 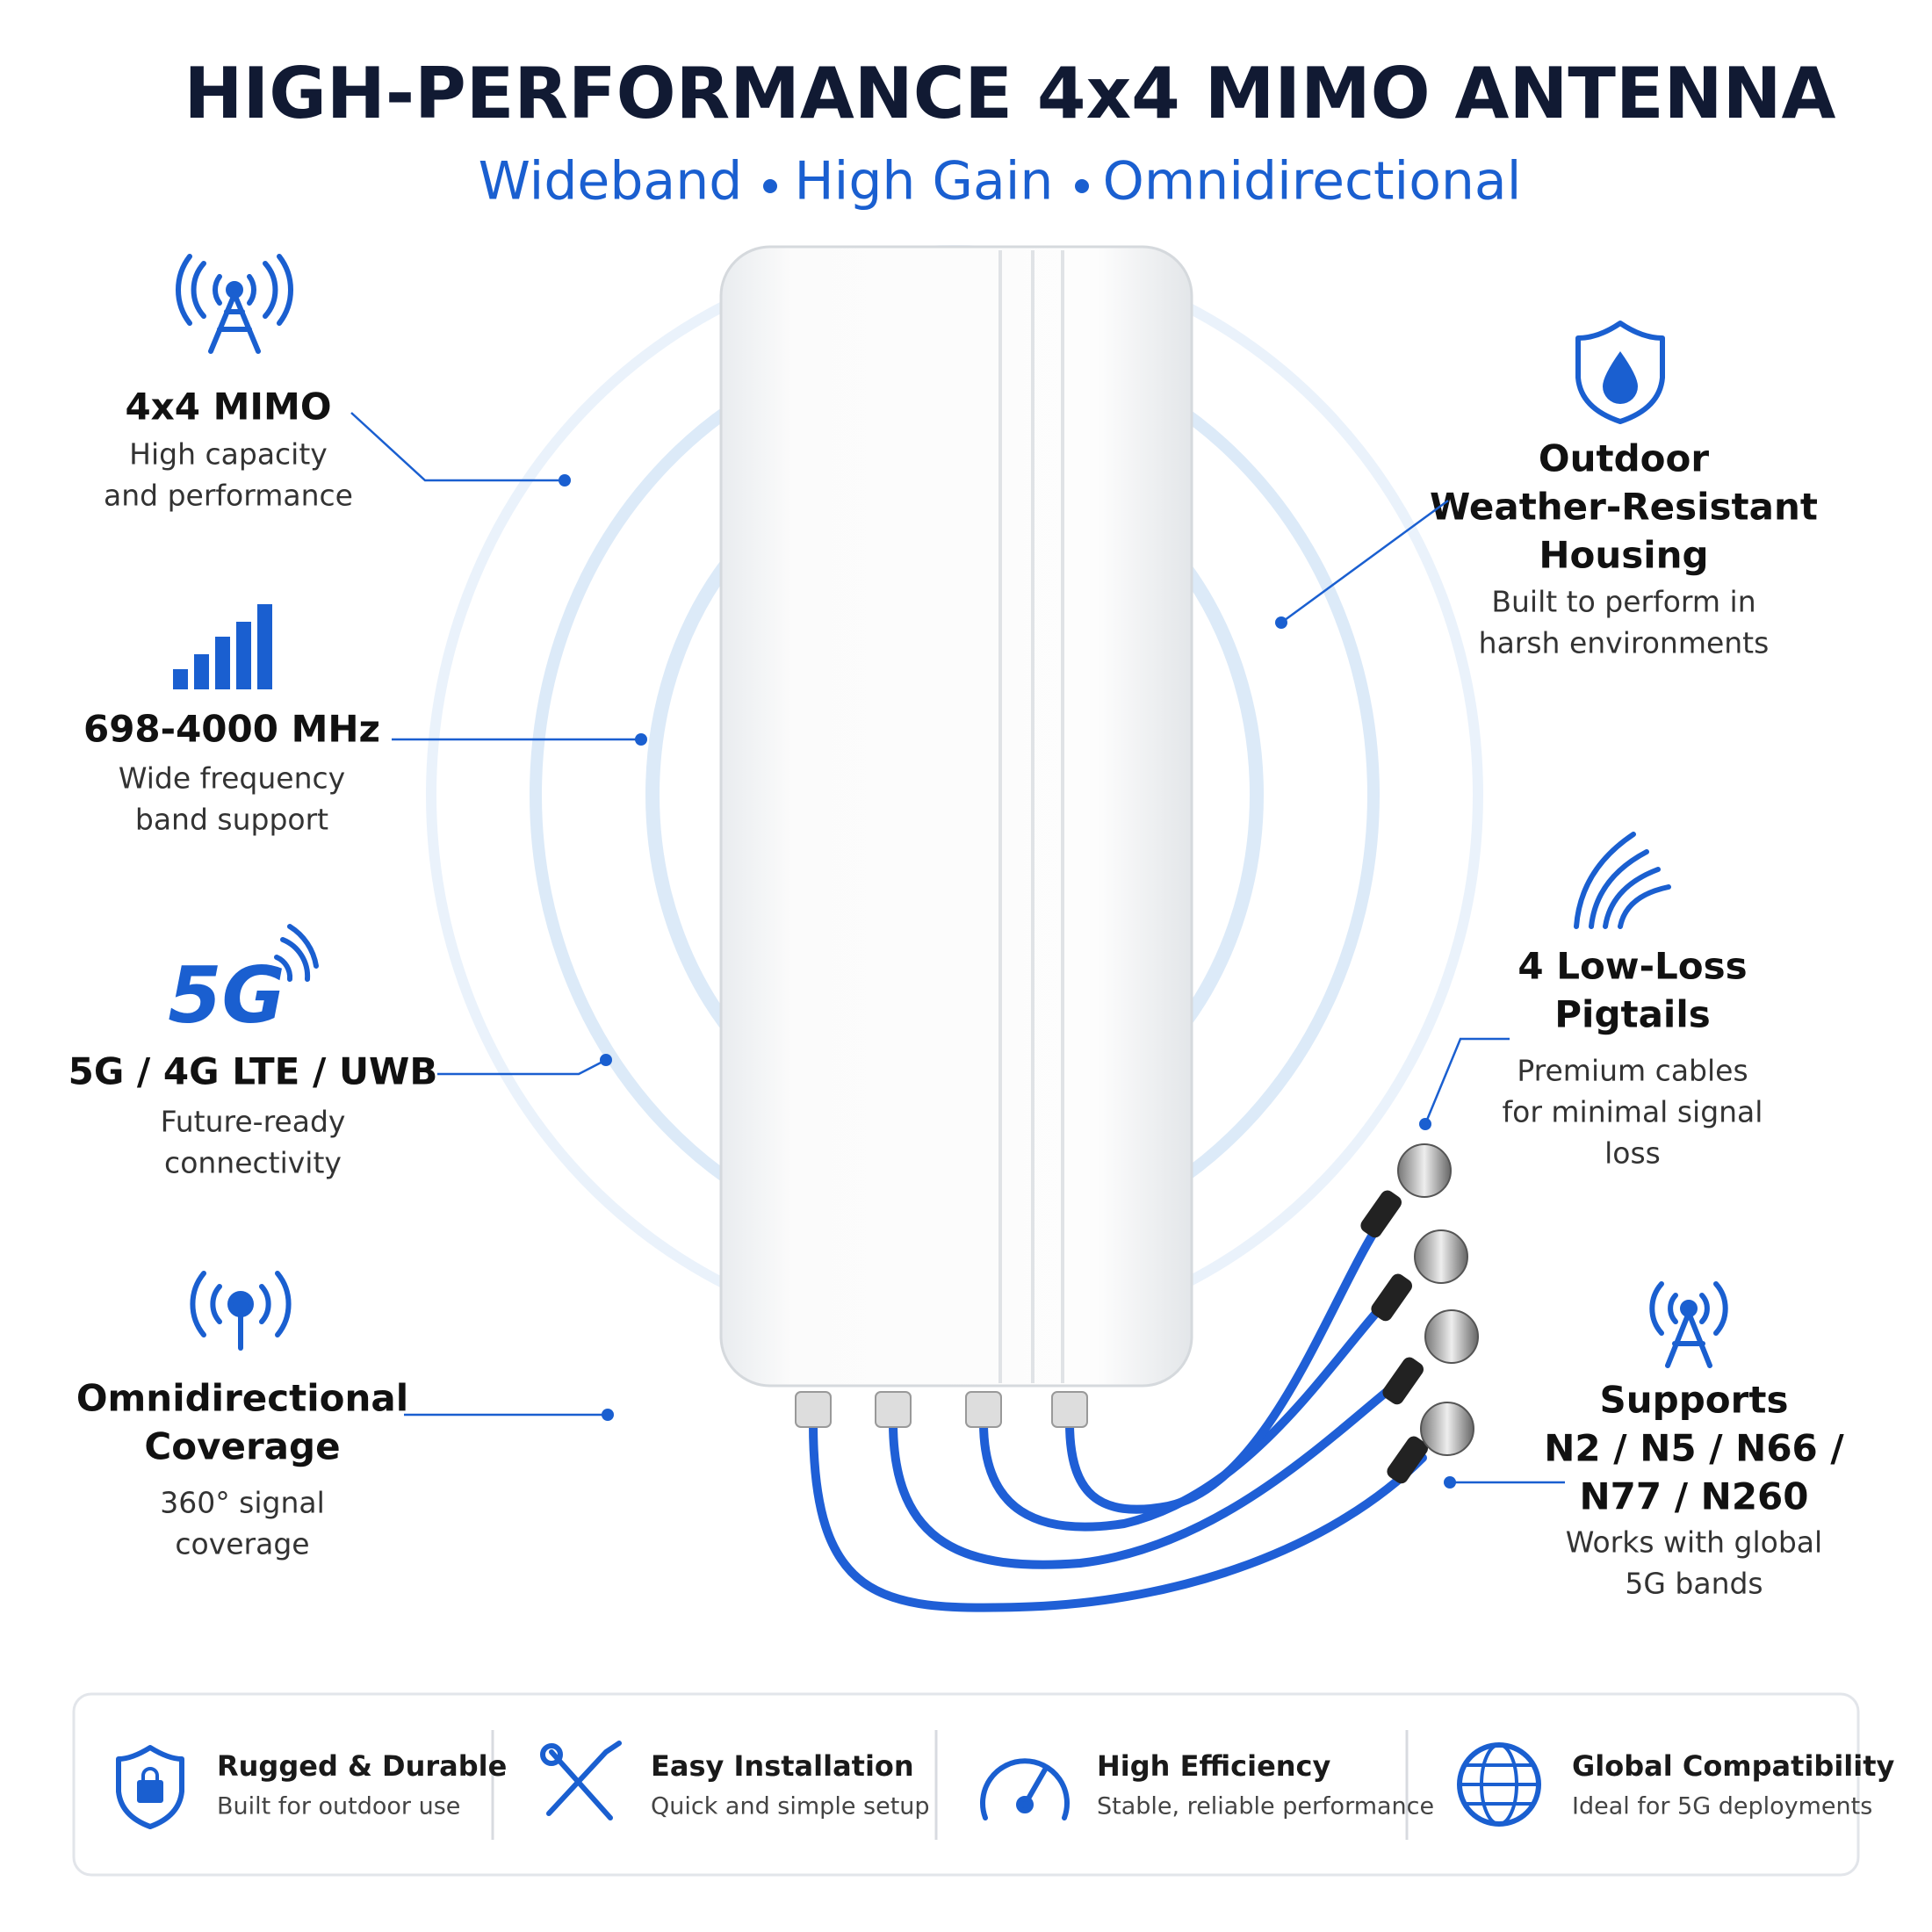 I want to click on feature-text: connectivity, so click(x=253, y=1163).